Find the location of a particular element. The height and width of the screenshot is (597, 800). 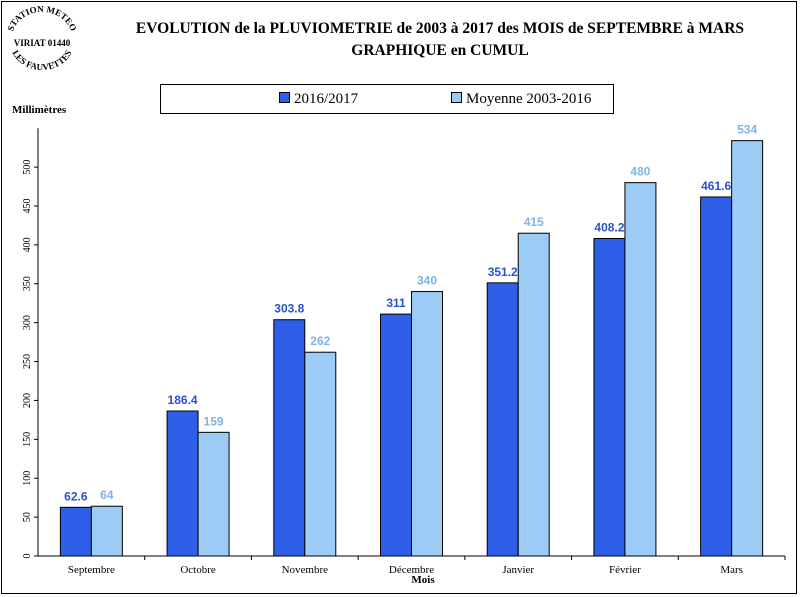

x-tick-label: Décembre is located at coordinates (411, 570).